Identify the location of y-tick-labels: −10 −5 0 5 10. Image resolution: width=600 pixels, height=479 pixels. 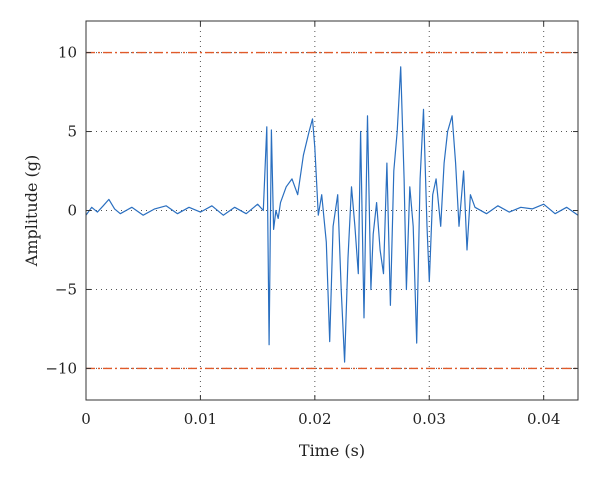
(61, 211).